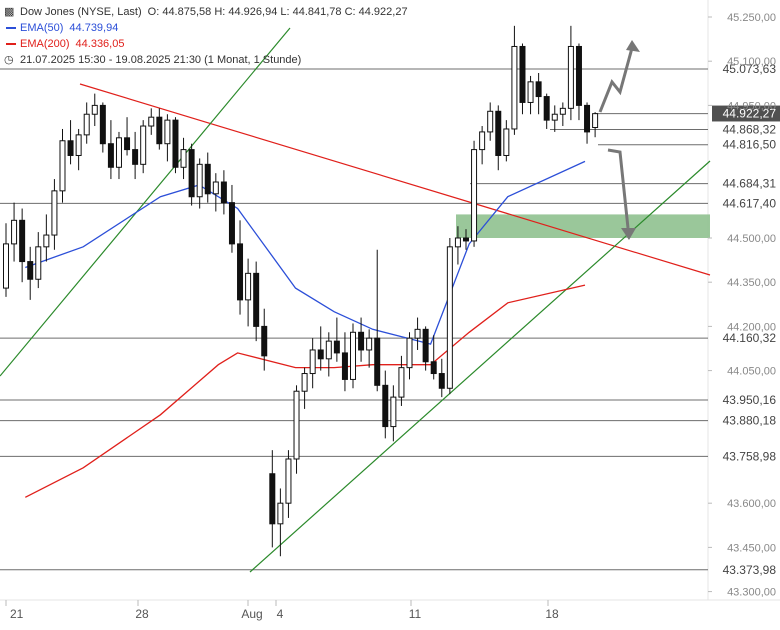 This screenshot has height=630, width=780. I want to click on x-tick-label: 28, so click(142, 614).